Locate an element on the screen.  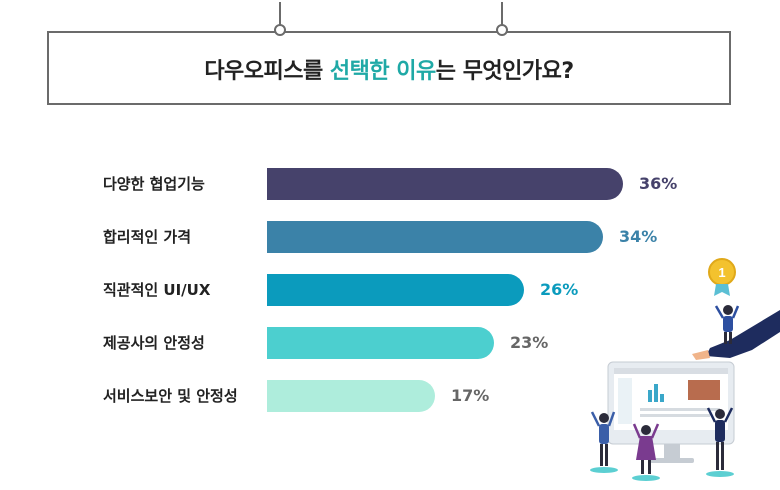
medal-number: 1 is located at coordinates (721, 272).